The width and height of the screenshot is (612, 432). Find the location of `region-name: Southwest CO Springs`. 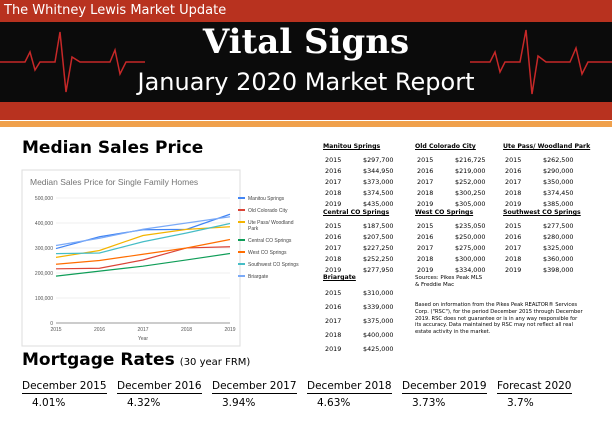

region-name: Southwest CO Springs is located at coordinates (542, 212).